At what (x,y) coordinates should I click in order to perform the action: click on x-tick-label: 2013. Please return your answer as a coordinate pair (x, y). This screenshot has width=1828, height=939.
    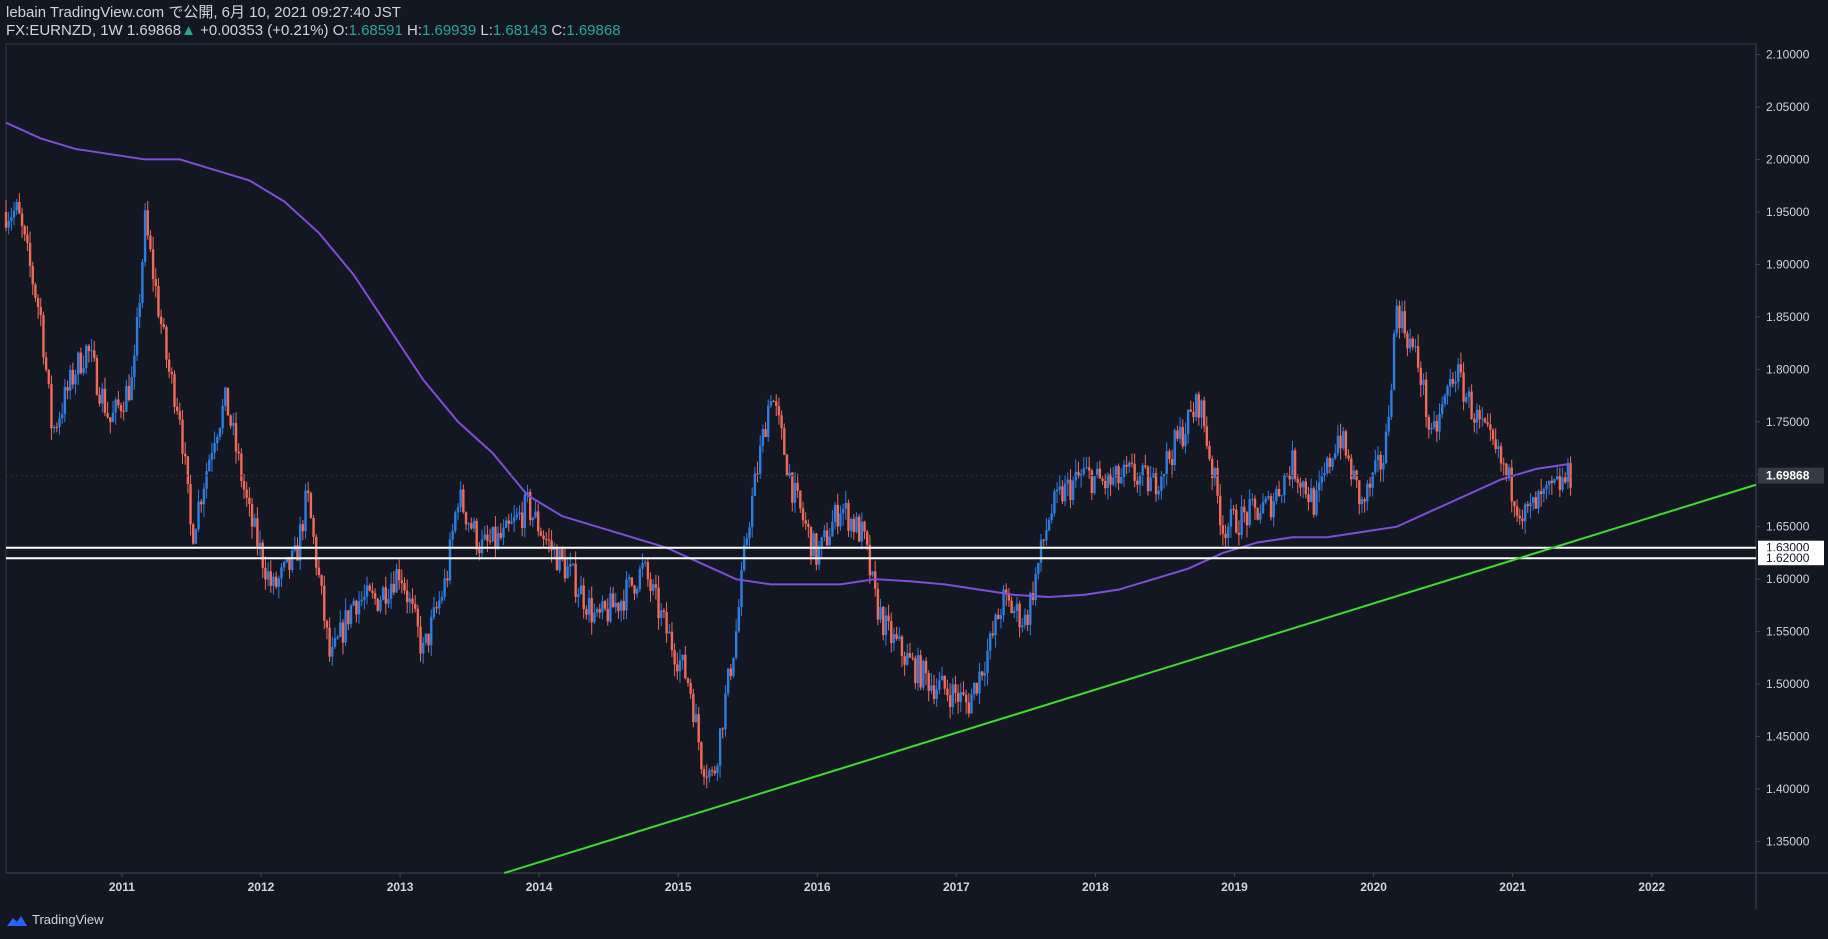
    Looking at the image, I should click on (400, 887).